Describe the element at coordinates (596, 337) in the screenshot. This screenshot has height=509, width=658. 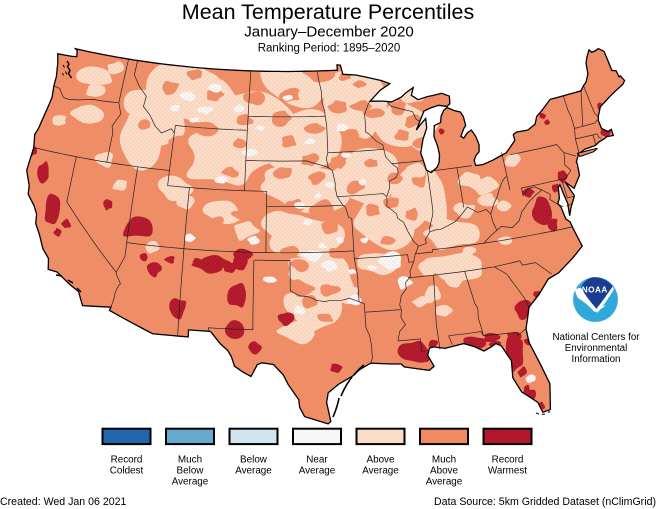
I see `svg-text: National Centers for` at that location.